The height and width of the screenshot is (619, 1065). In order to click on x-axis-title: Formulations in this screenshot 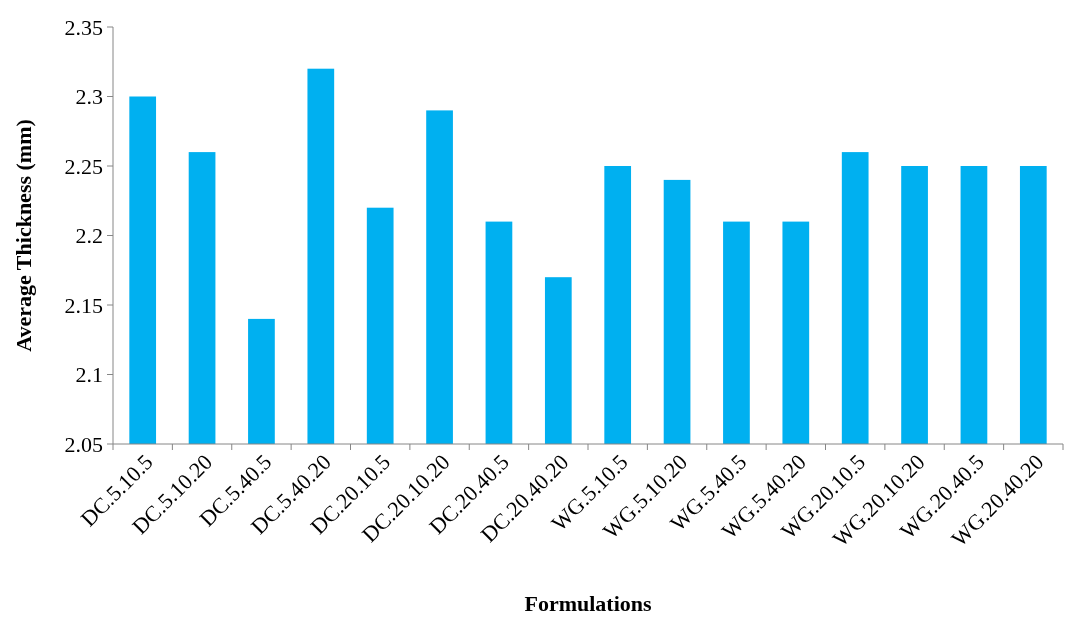, I will do `click(588, 603)`.